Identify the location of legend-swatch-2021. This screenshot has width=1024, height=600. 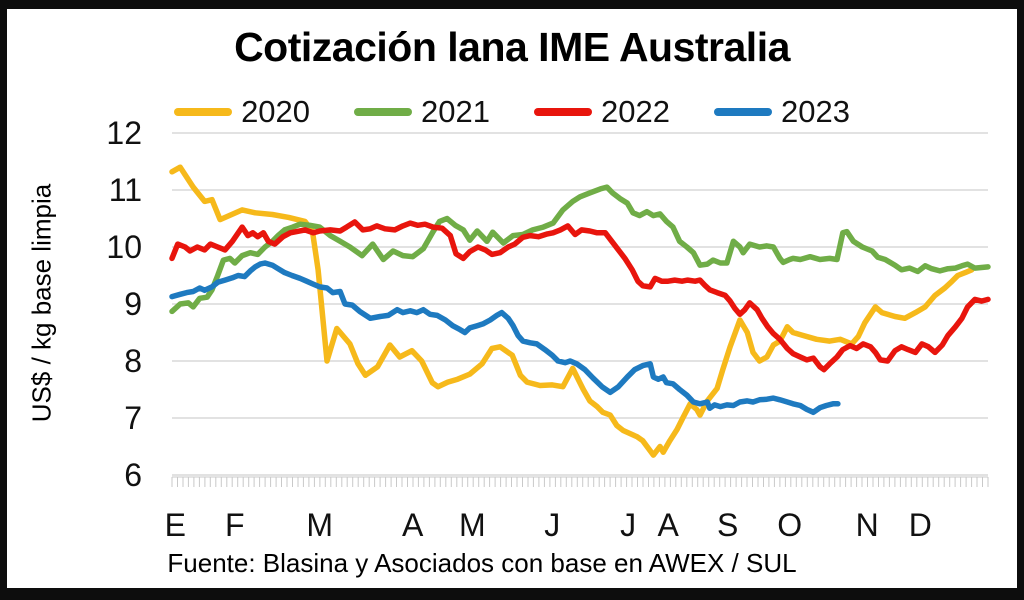
(383, 112).